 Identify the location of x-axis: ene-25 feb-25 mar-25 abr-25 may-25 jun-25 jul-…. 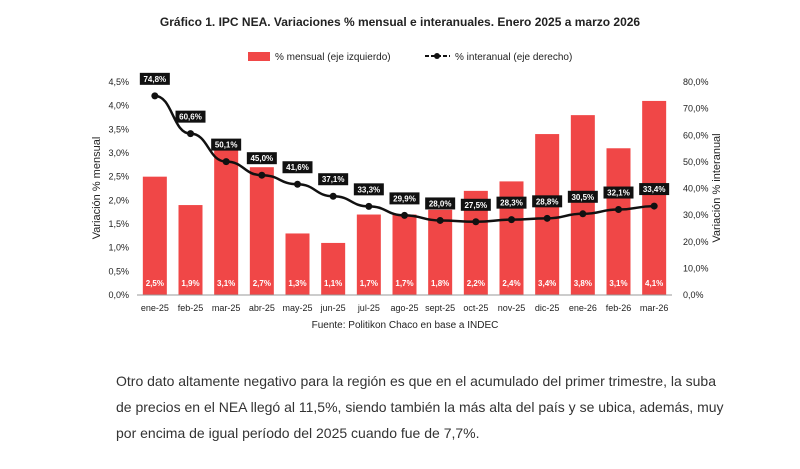
(404, 303).